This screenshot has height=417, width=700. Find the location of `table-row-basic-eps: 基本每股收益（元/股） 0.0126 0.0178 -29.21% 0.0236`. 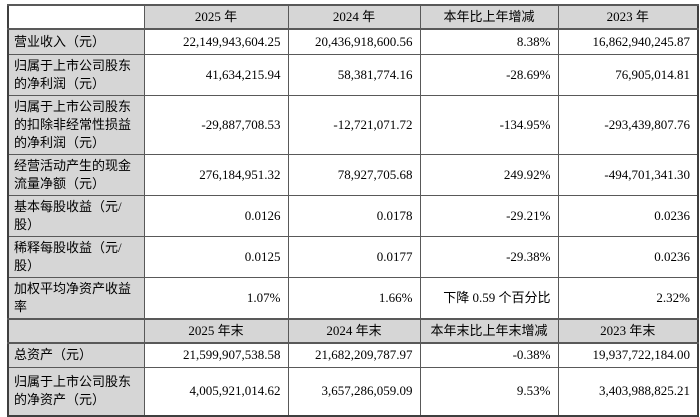

table-row-basic-eps: 基本每股收益（元/股） 0.0126 0.0178 -29.21% 0.0236 is located at coordinates (353, 215).